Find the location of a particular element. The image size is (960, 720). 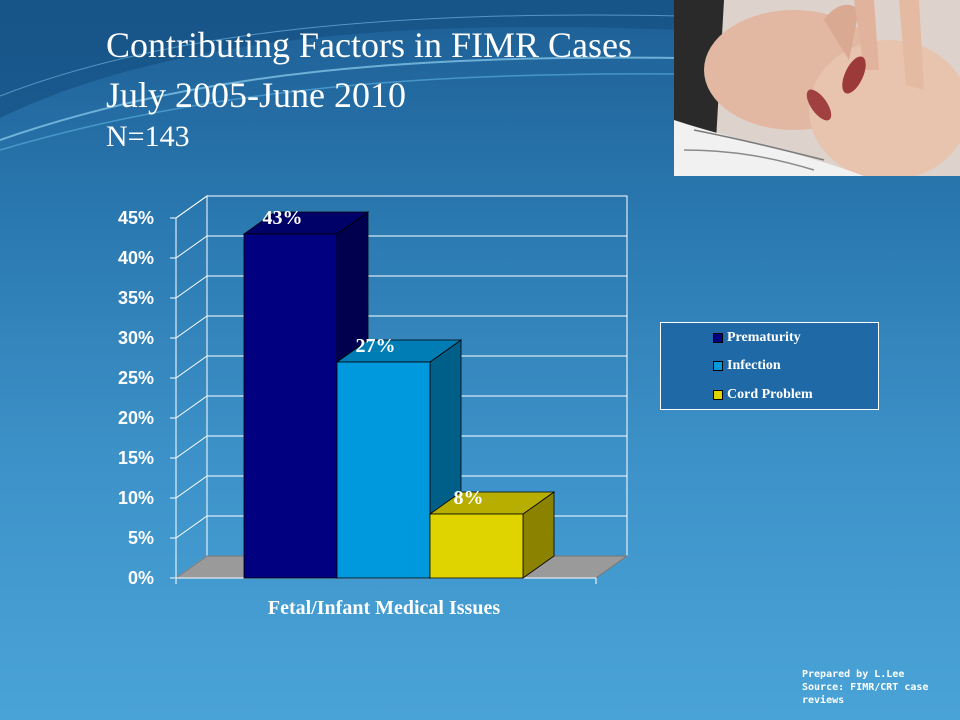

slide-subtitle-count: N=143 is located at coordinates (148, 136).